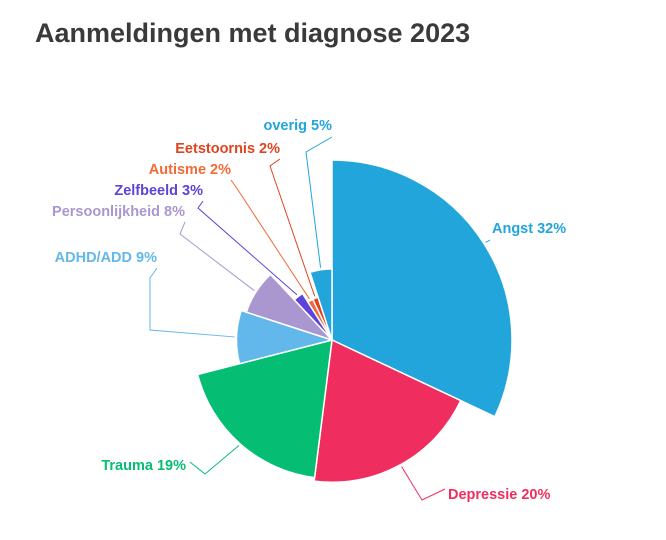 This screenshot has width=666, height=540. What do you see at coordinates (298, 126) in the screenshot?
I see `slice-label-overig: overig 5%` at bounding box center [298, 126].